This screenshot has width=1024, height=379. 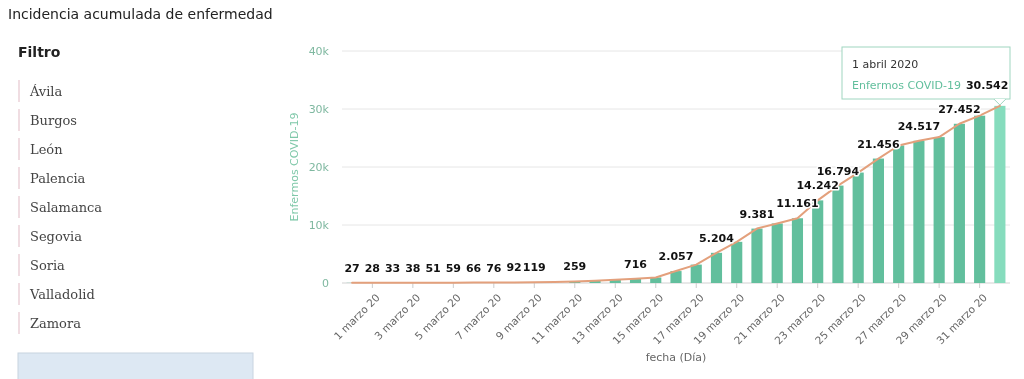 I want to click on data-label: 27, so click(x=352, y=268).